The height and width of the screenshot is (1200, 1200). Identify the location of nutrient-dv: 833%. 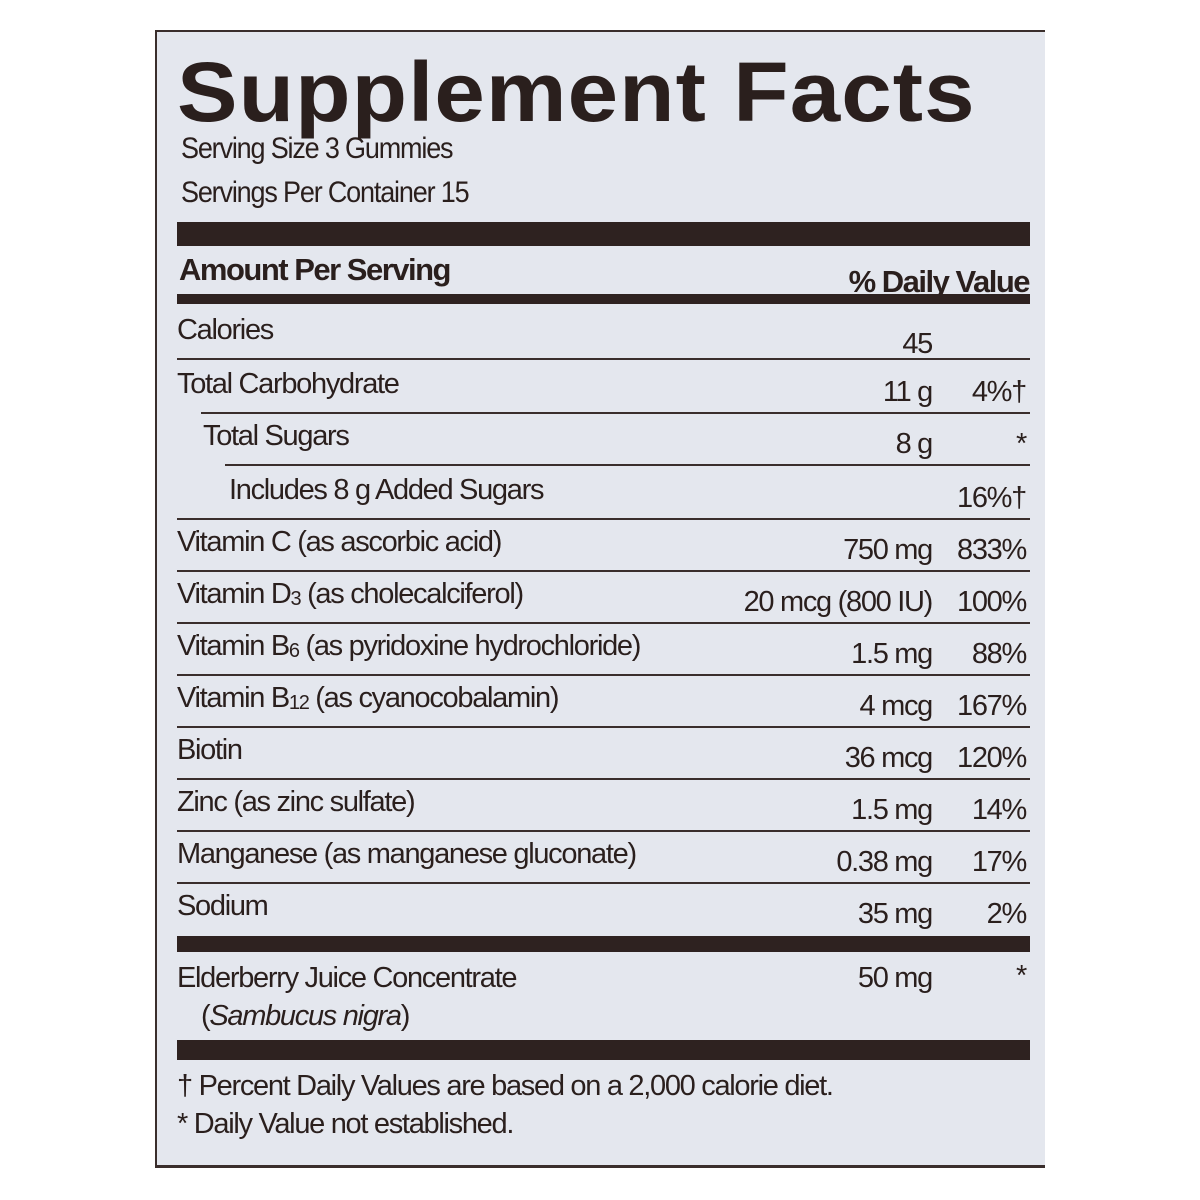
(992, 550).